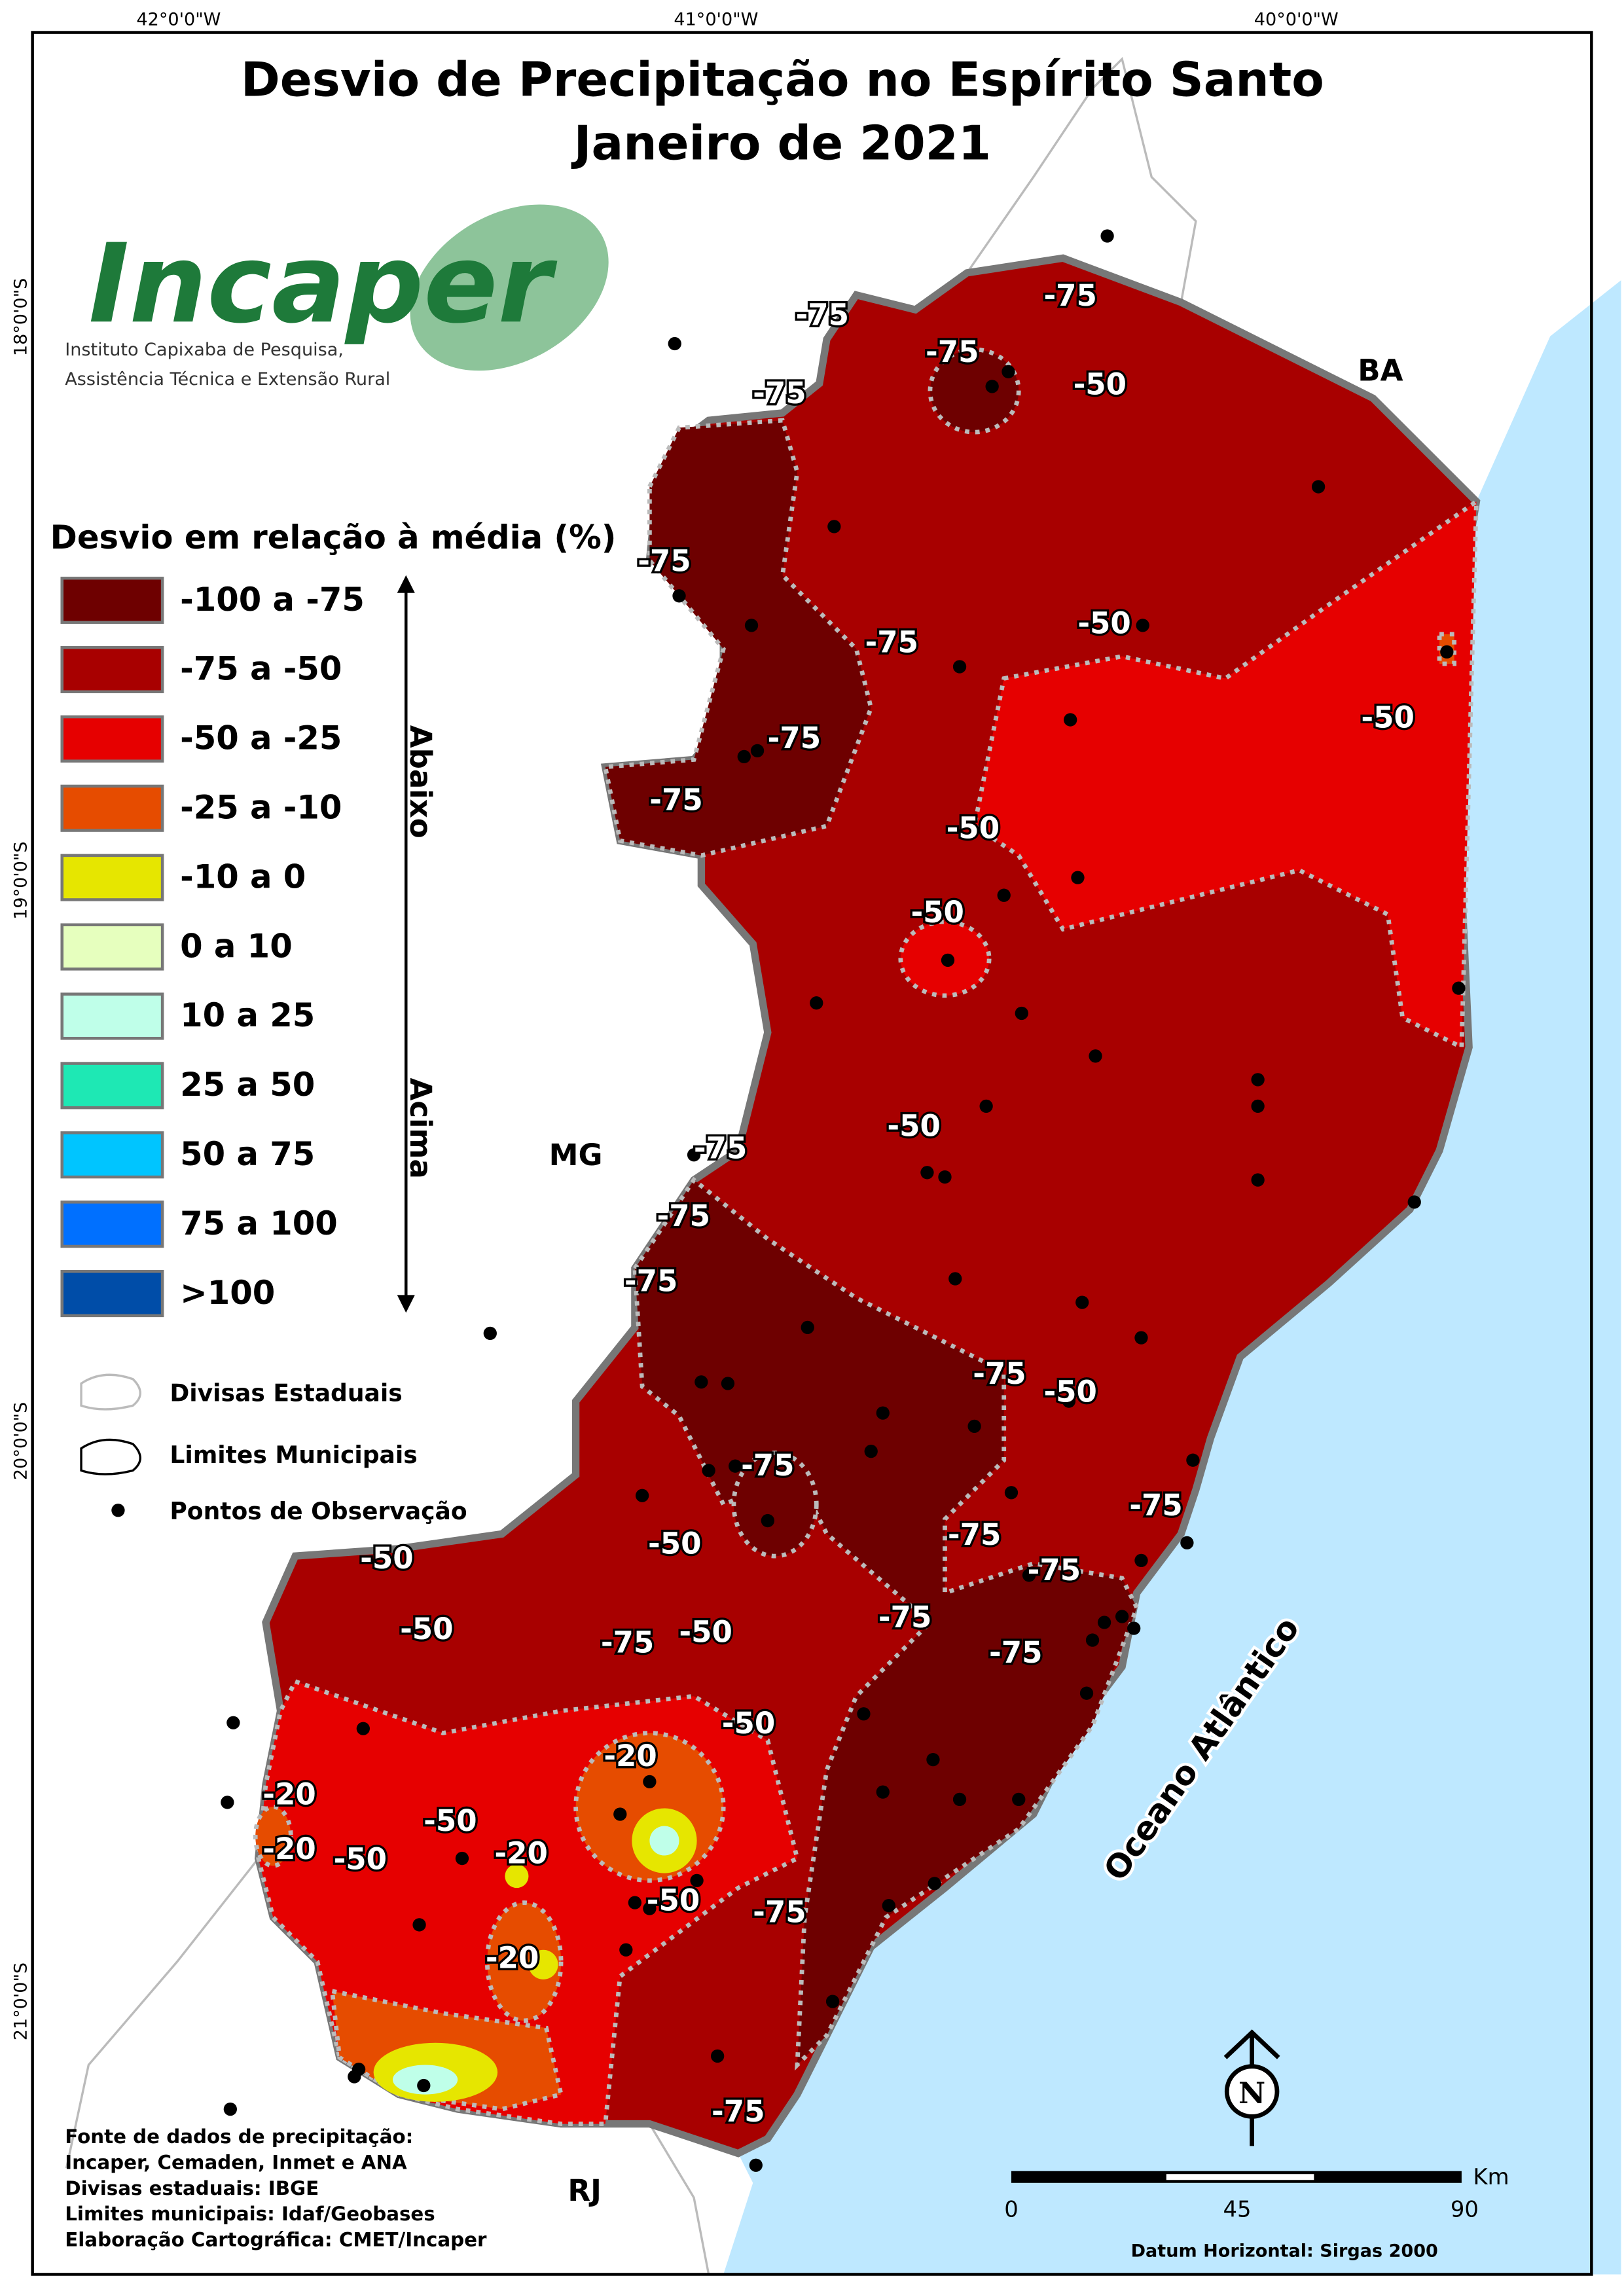 Image resolution: width=1624 pixels, height=2295 pixels. What do you see at coordinates (1237, 2210) in the screenshot?
I see `scale-tick-label: 45` at bounding box center [1237, 2210].